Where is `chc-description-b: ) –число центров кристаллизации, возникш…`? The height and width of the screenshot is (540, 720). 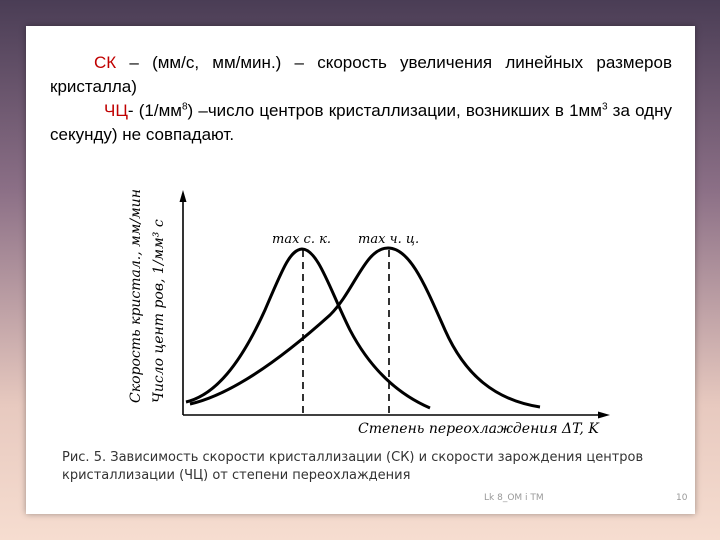 chc-description-b: ) –число центров кристаллизации, возникш… is located at coordinates (394, 110).